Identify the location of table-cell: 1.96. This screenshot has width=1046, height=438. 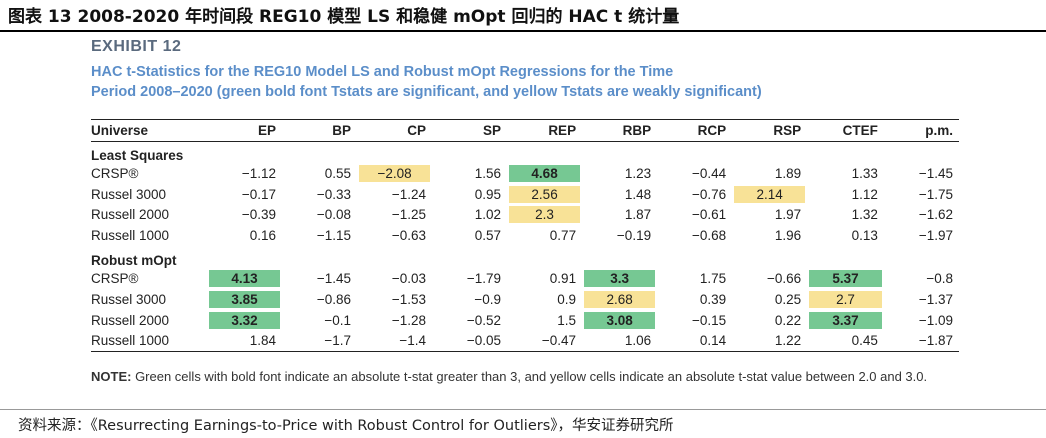
(769, 235).